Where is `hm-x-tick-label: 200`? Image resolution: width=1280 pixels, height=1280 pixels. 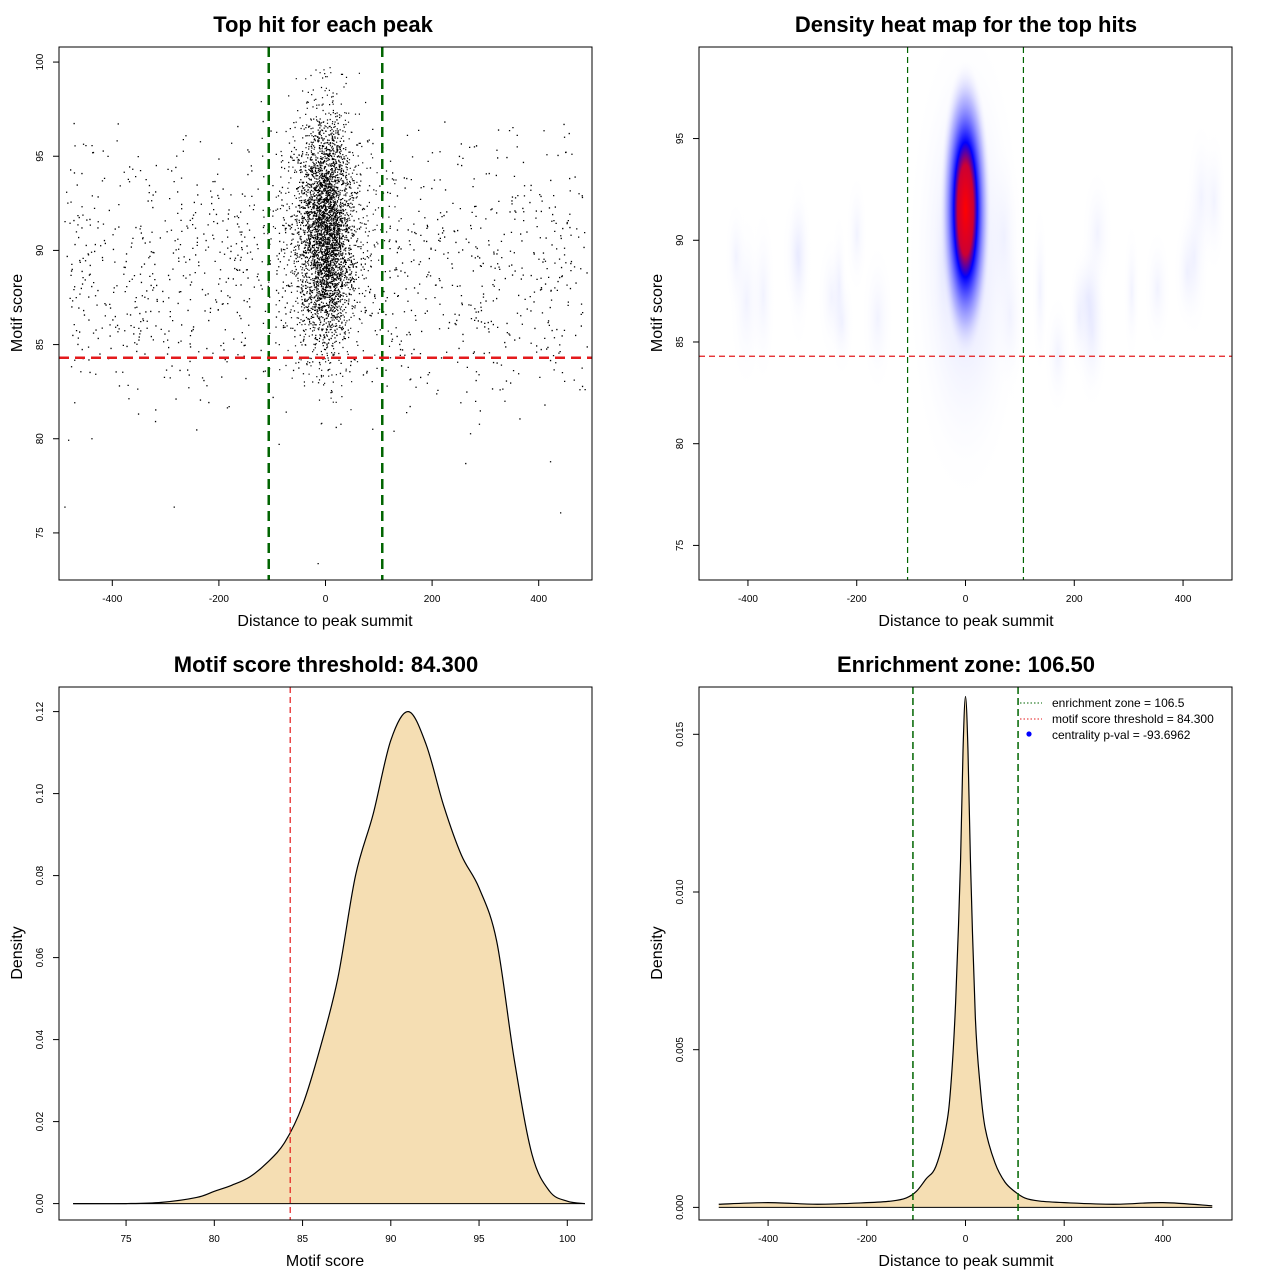
hm-x-tick-label: 200 is located at coordinates (1074, 599).